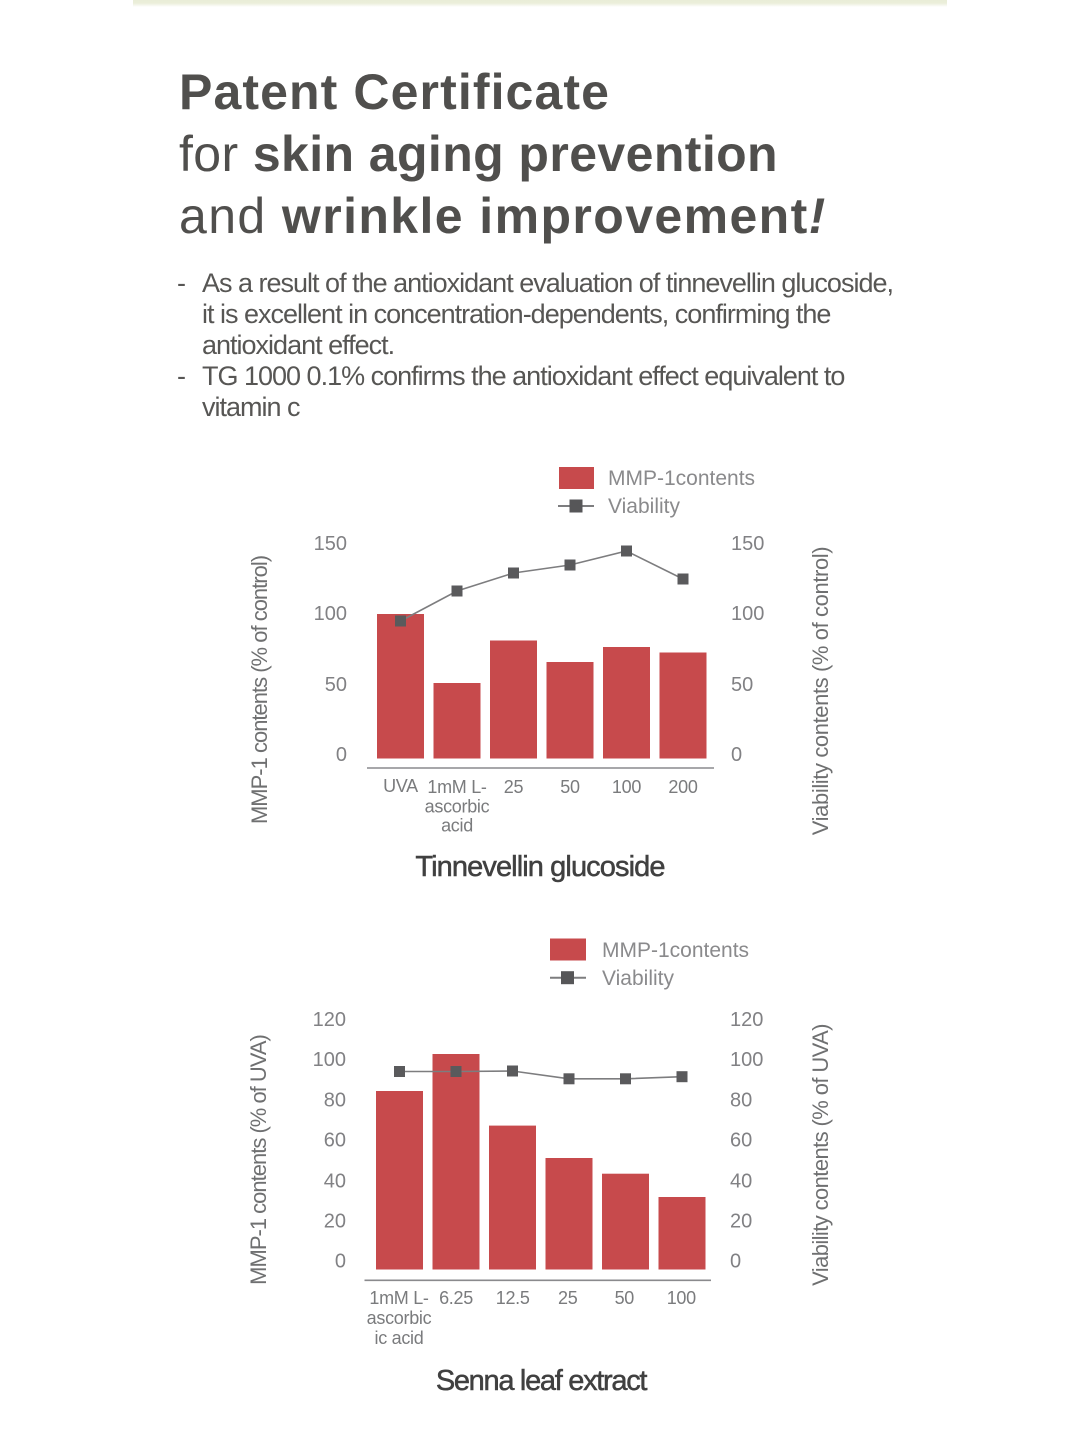 This screenshot has width=1080, height=1440. Describe the element at coordinates (542, 1381) in the screenshot. I see `svg-text: Senna leaf extract` at that location.